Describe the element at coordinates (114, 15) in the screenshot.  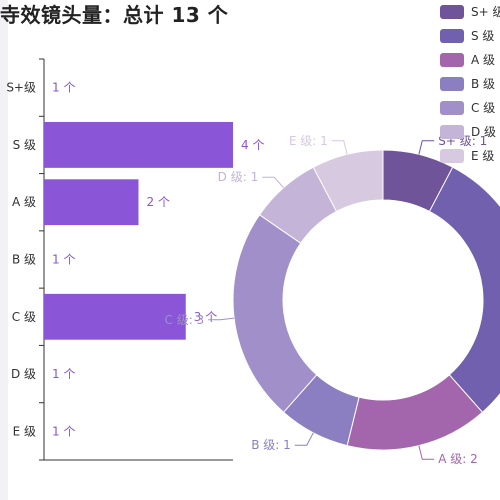
I see `chart-title: 寺效镜头量：总计 13 个` at that location.